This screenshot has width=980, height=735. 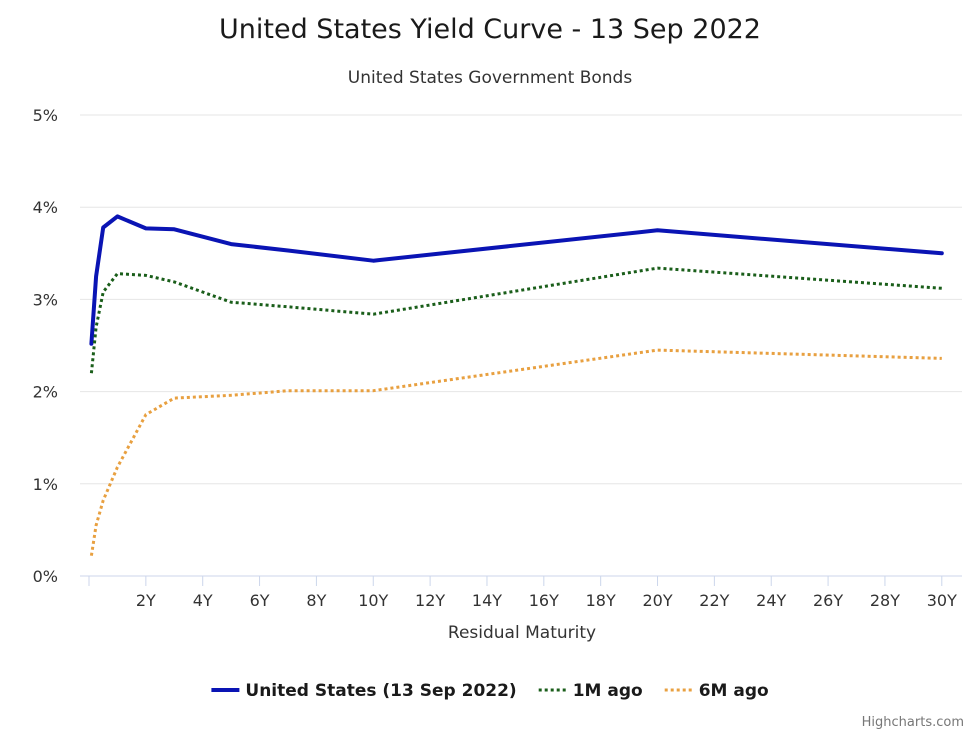 What do you see at coordinates (490, 78) in the screenshot?
I see `chart-subtitle: United States Government Bonds` at bounding box center [490, 78].